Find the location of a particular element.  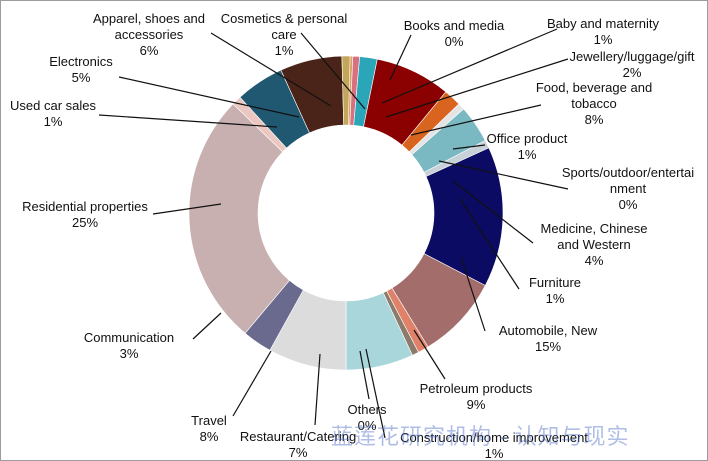

label-communication: Communication 3% is located at coordinates (129, 345).